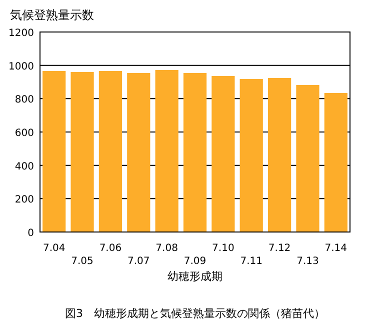 Image resolution: width=367 pixels, height=324 pixels. Describe the element at coordinates (195, 261) in the screenshot. I see `x-tick-label: 7.09` at that location.